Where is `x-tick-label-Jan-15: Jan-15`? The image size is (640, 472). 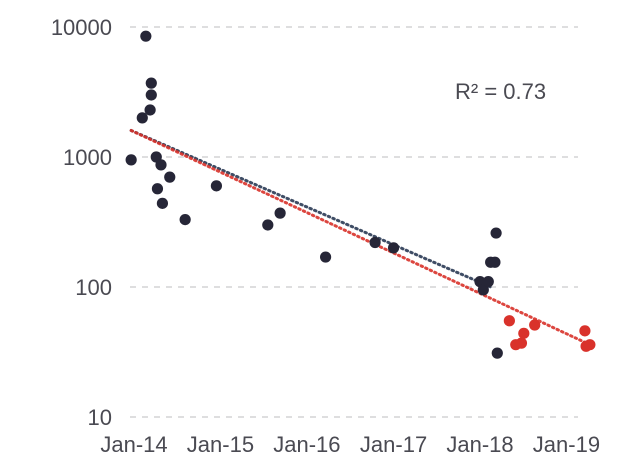 x-tick-label-Jan-15: Jan-15 is located at coordinates (220, 444).